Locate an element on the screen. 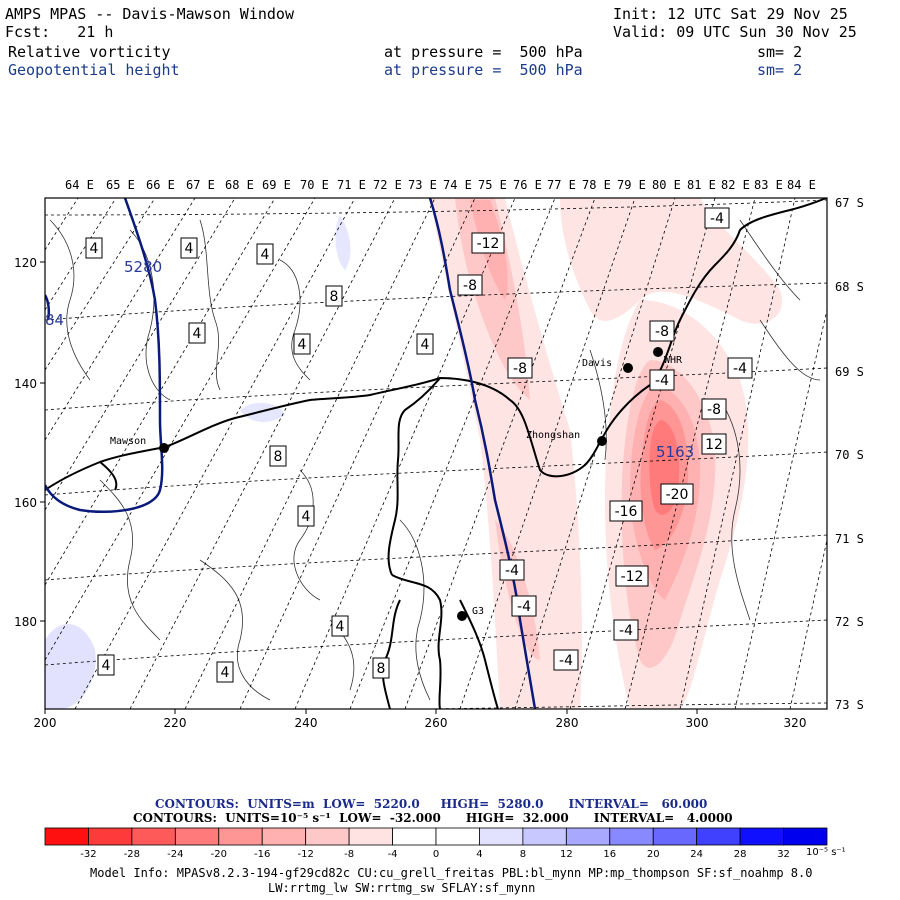 This screenshot has height=900, width=900. colorbar-tick-label: 8 is located at coordinates (523, 854).